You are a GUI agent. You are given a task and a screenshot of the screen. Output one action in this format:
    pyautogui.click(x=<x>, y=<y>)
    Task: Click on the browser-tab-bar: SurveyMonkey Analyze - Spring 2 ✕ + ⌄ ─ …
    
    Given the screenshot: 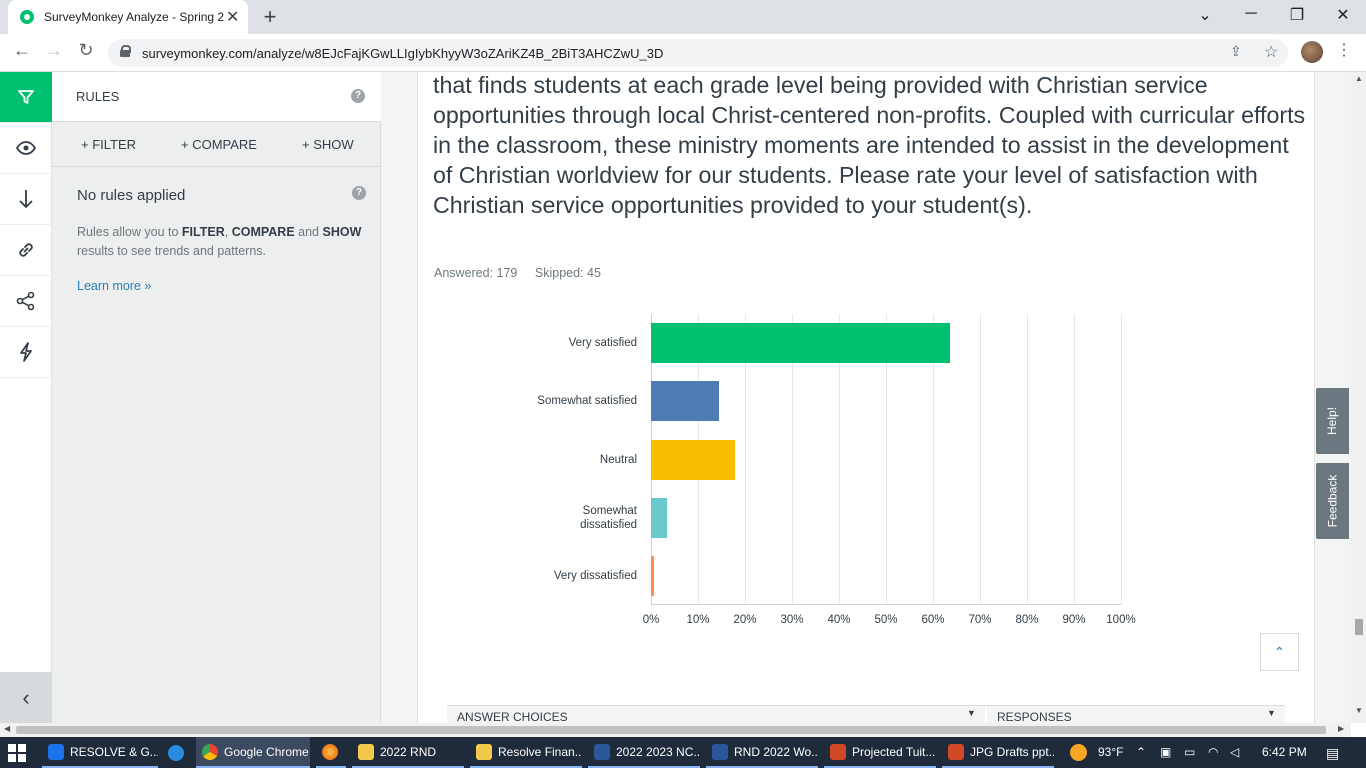 What is the action you would take?
    pyautogui.click(x=683, y=17)
    